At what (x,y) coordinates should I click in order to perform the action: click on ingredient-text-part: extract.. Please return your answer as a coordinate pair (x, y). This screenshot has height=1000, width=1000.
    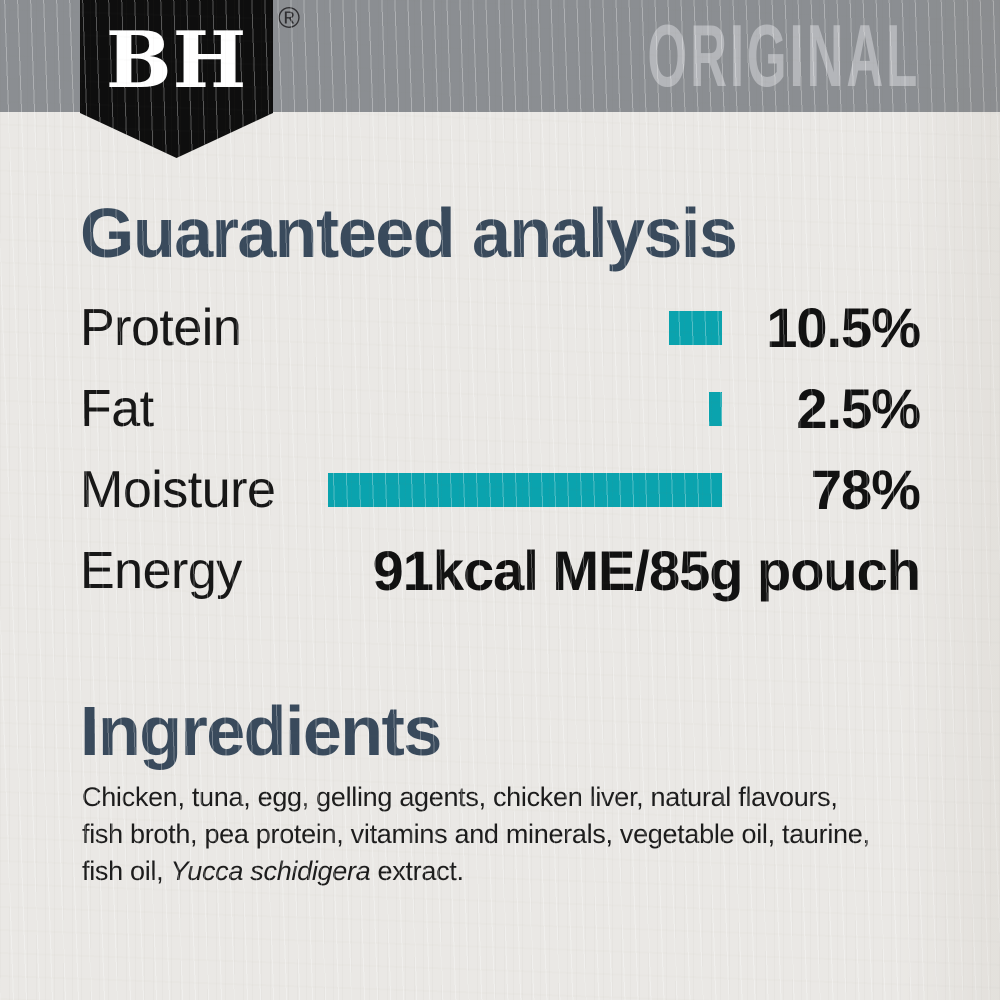
    Looking at the image, I should click on (417, 871).